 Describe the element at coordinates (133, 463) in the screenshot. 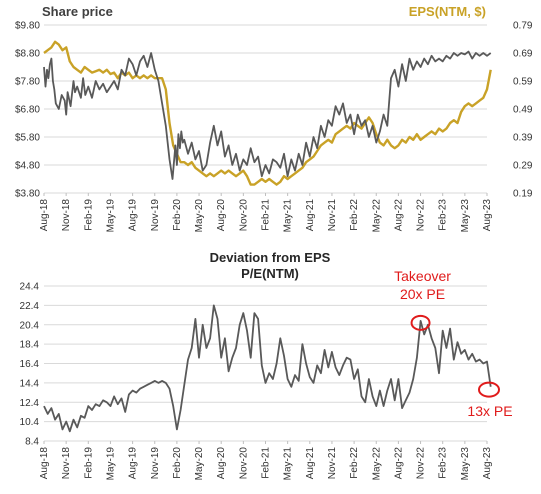

I see `bottom-x-tick-label: Aug-19` at that location.